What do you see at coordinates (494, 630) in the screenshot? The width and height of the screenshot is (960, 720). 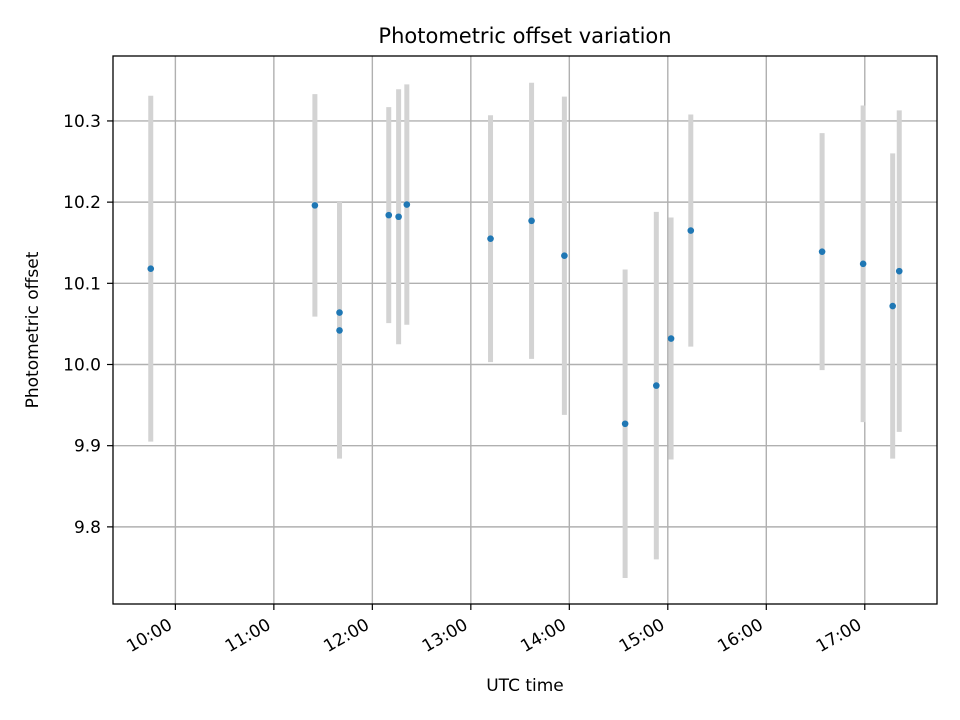 I see `x-axis-ticks: 10:00 11:00 12:00 13:00 14:00 15:00 16:00 17:00` at bounding box center [494, 630].